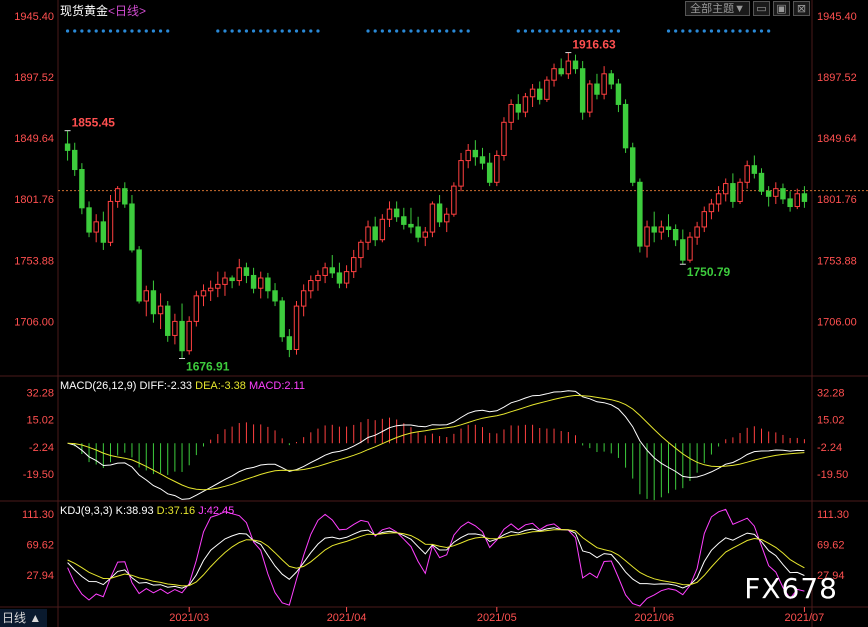 The width and height of the screenshot is (868, 627). I want to click on macd-tick-left: 15.02, so click(40, 421).